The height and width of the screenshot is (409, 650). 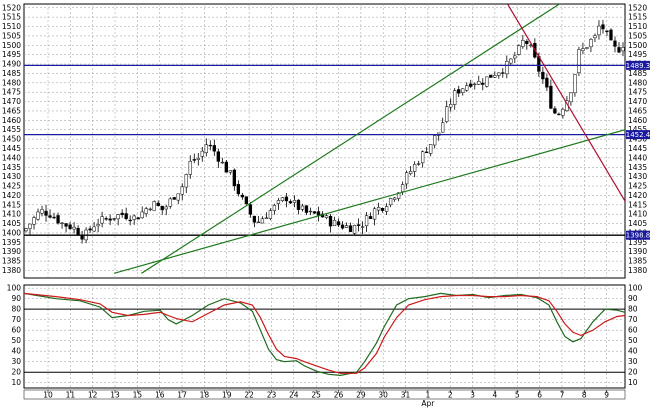 What do you see at coordinates (566, 103) in the screenshot?
I see `trendline` at bounding box center [566, 103].